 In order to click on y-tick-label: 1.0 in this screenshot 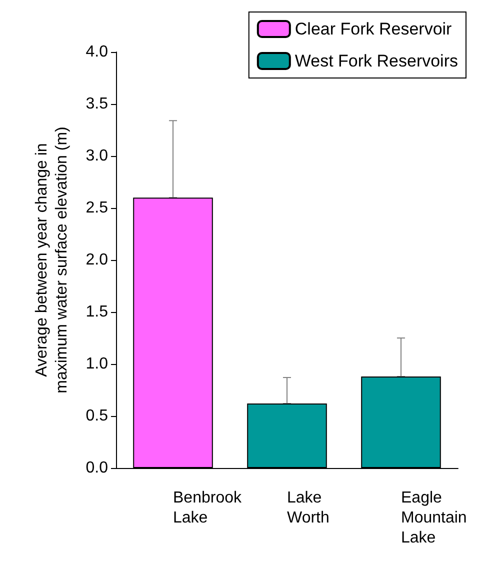, I will do `click(97, 364)`.